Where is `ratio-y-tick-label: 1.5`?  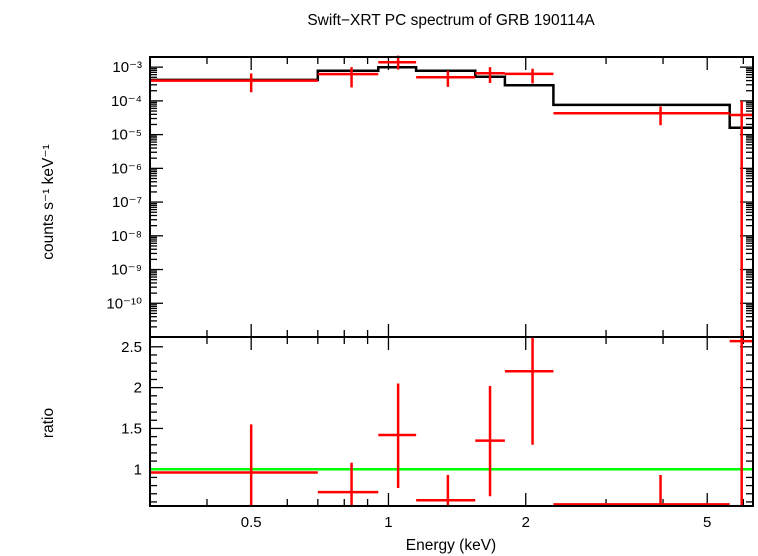
ratio-y-tick-label: 1.5 is located at coordinates (131, 428).